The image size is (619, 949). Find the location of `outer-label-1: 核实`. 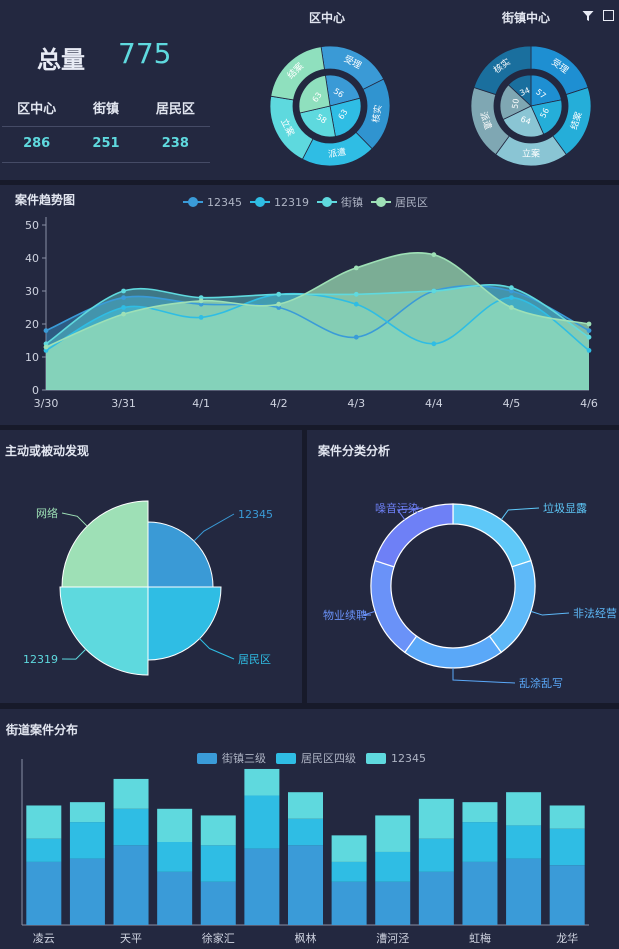

outer-label-1: 核实 is located at coordinates (376, 114).